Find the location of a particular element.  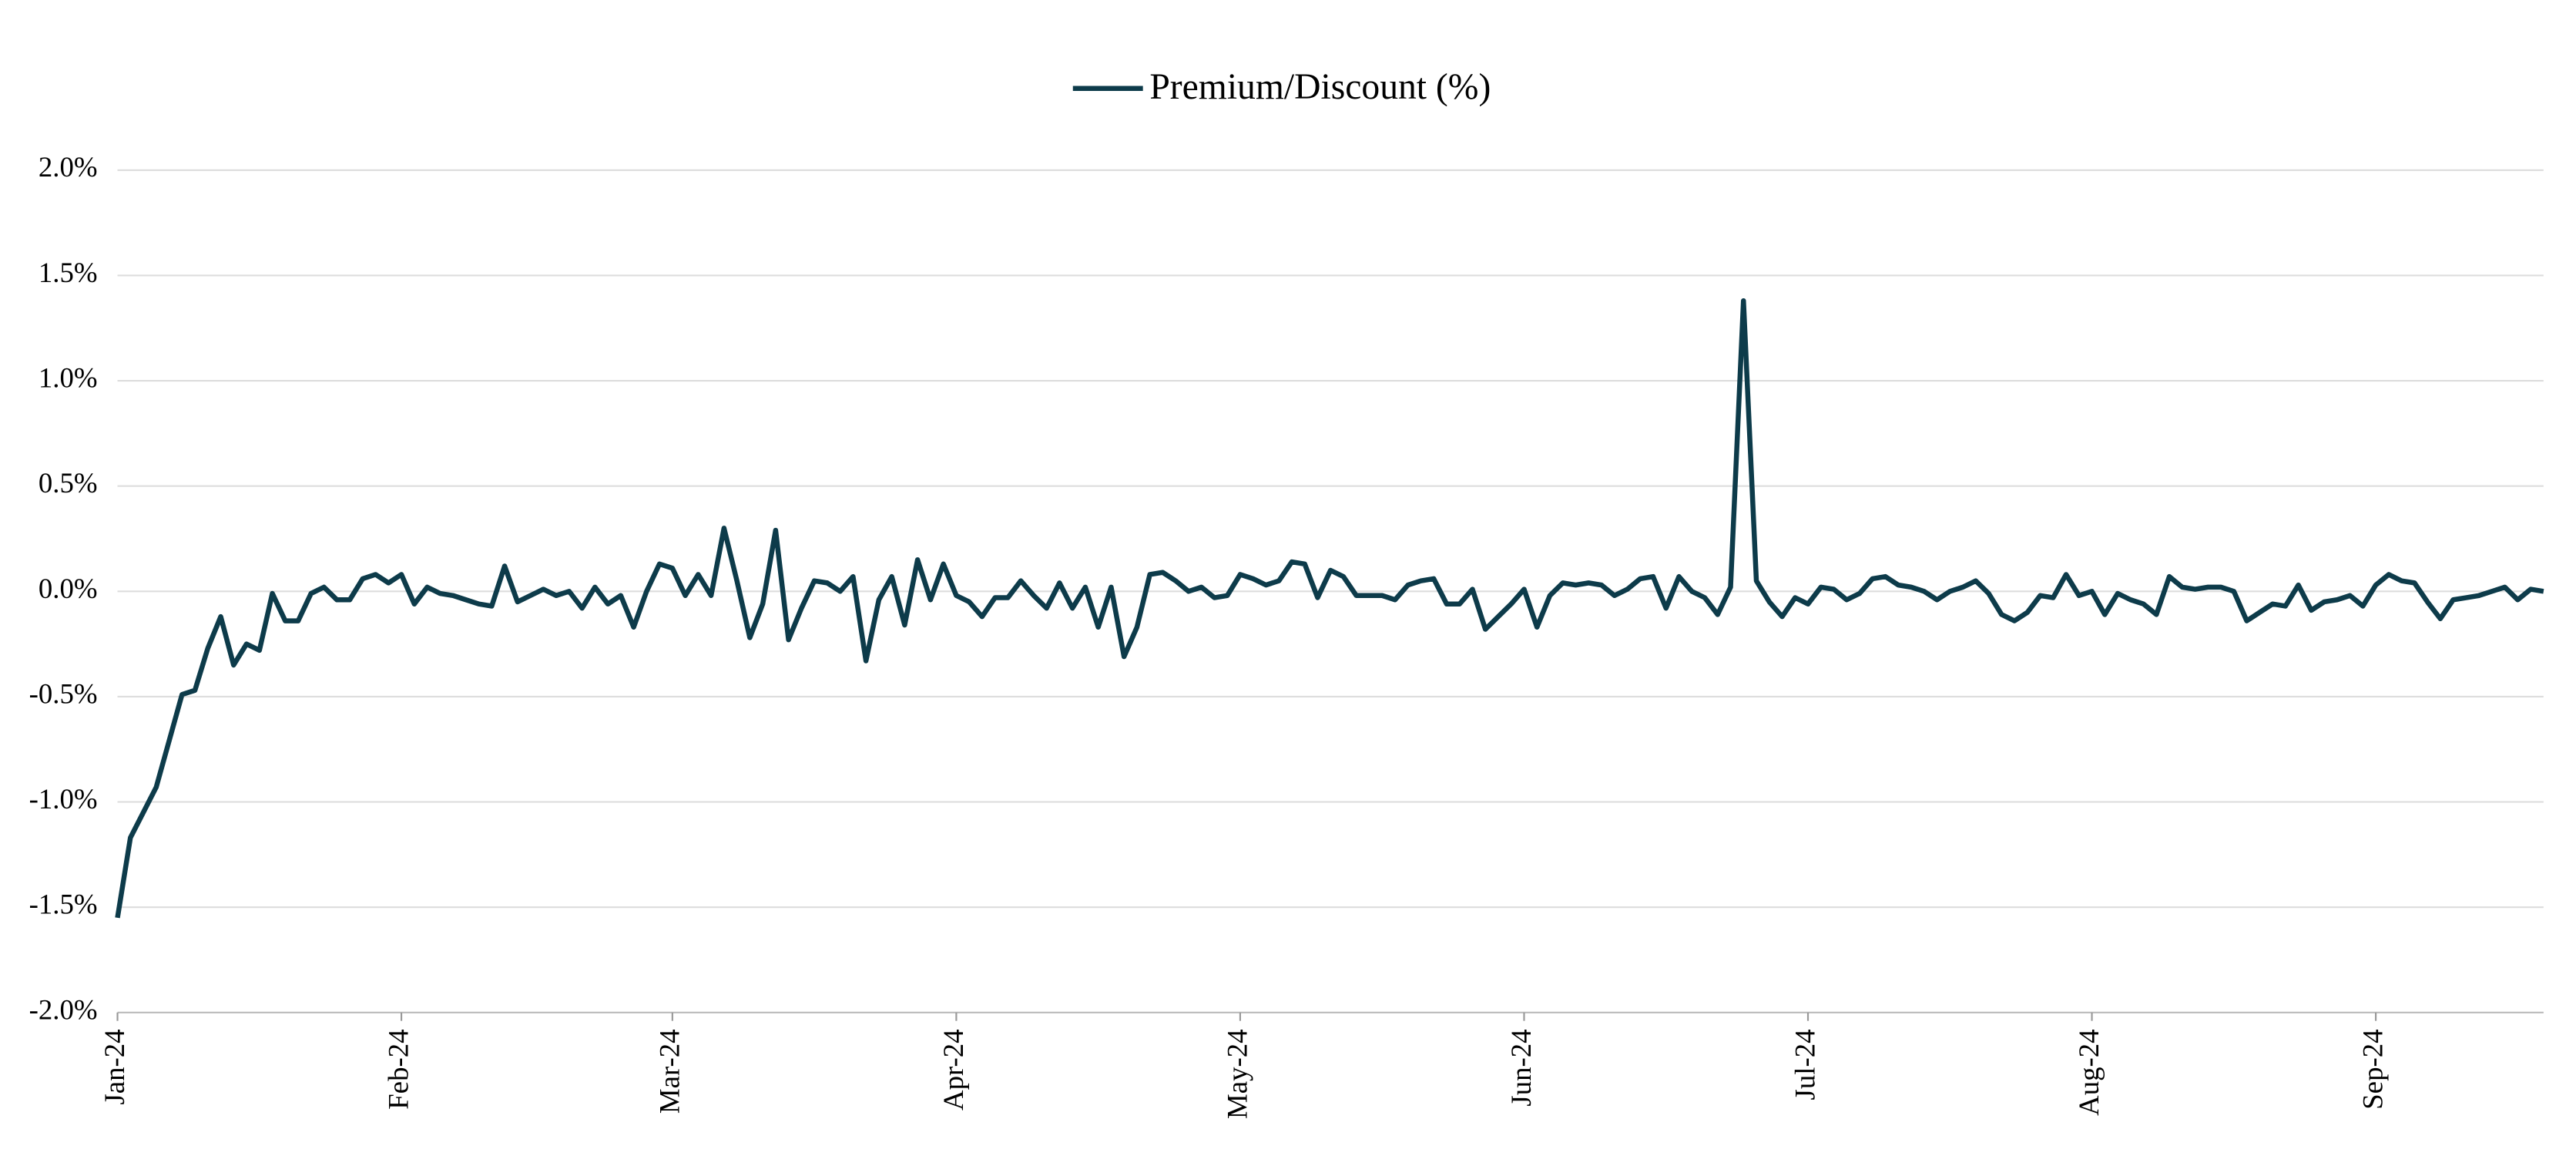

y-tick-label: -1.5% is located at coordinates (63, 904).